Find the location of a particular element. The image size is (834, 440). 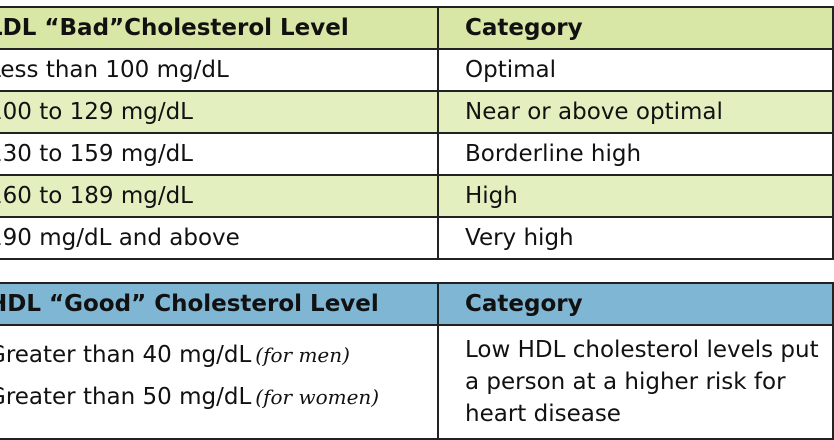

ldl-category-cell: Near or above optimal is located at coordinates (635, 112).